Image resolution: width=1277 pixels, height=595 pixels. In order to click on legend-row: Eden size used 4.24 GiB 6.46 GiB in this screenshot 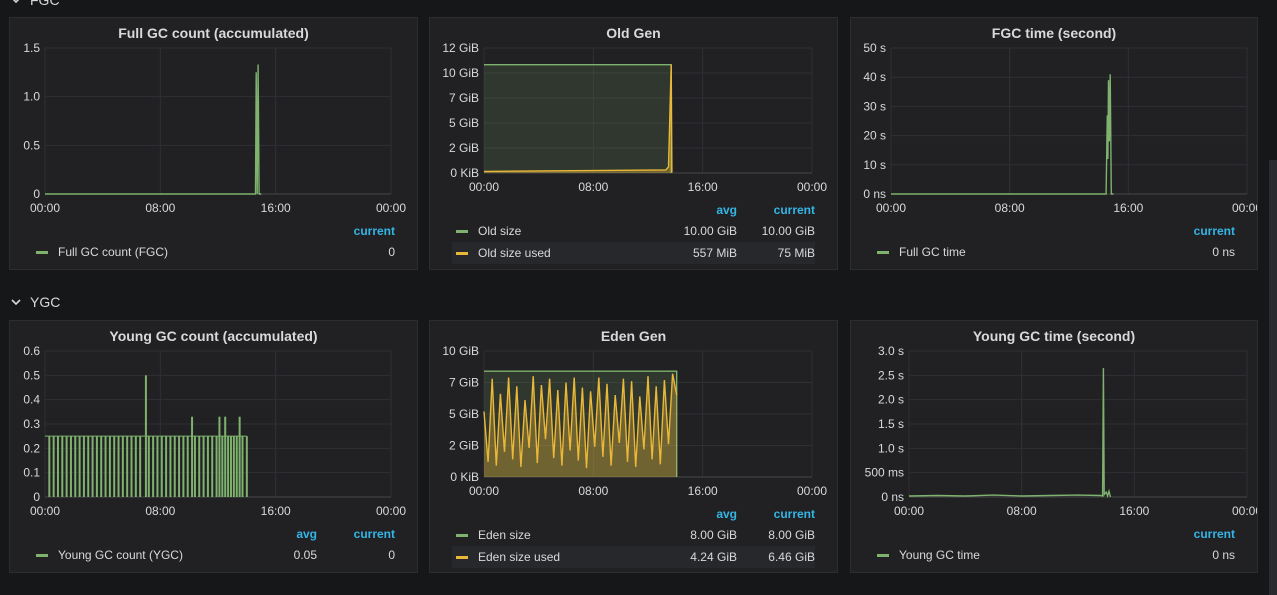, I will do `click(633, 557)`.